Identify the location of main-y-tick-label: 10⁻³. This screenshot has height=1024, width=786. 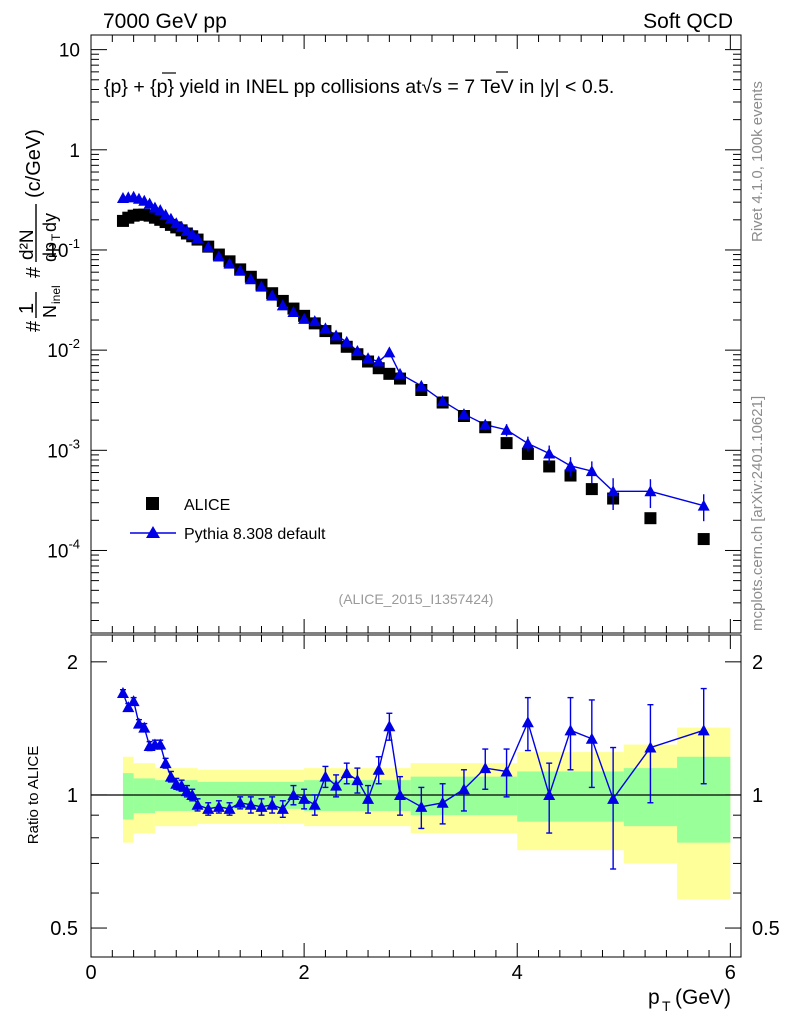
(63, 449).